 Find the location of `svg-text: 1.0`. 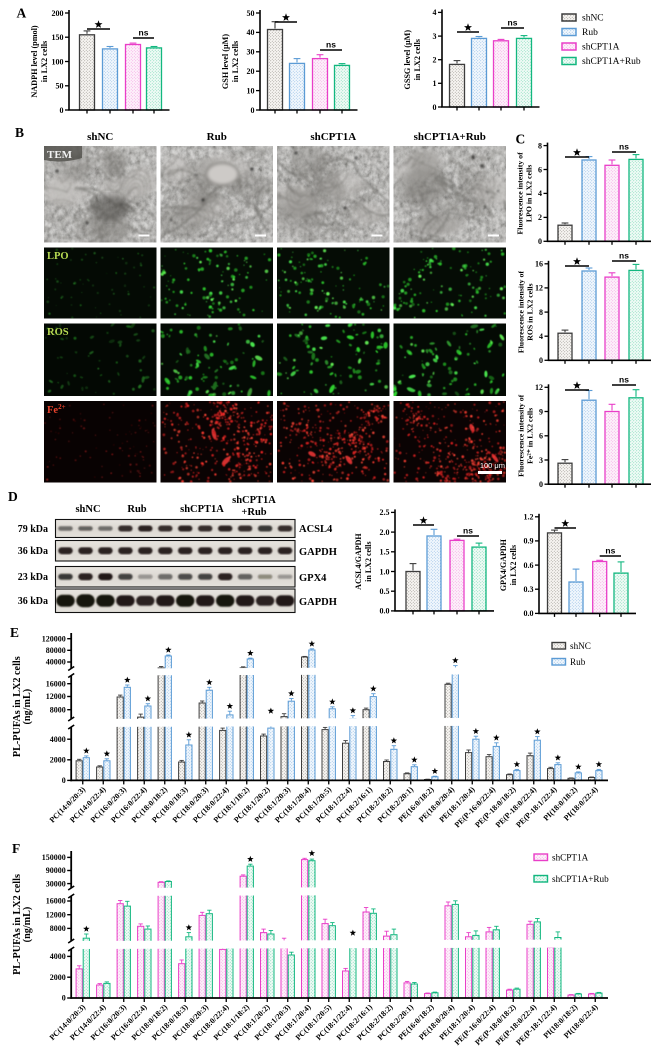

svg-text: 1.0 is located at coordinates (385, 571).